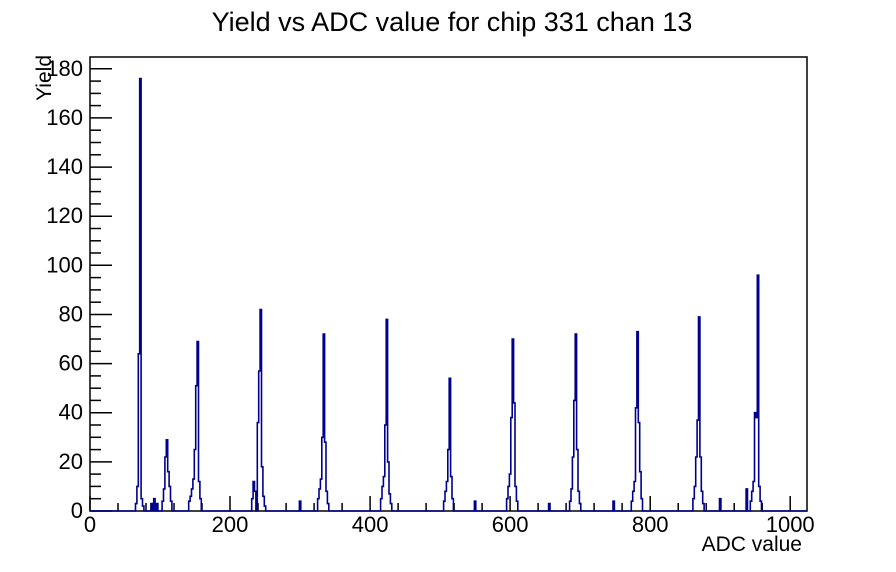 Image resolution: width=896 pixels, height=572 pixels. What do you see at coordinates (64, 166) in the screenshot?
I see `y-tick-label: 140` at bounding box center [64, 166].